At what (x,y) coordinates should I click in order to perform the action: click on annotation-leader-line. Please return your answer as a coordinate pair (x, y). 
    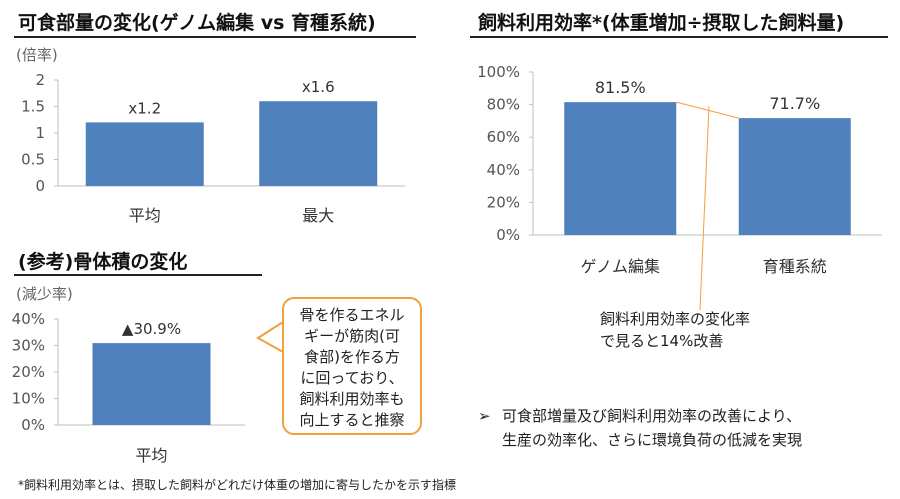
    Looking at the image, I should click on (704, 208).